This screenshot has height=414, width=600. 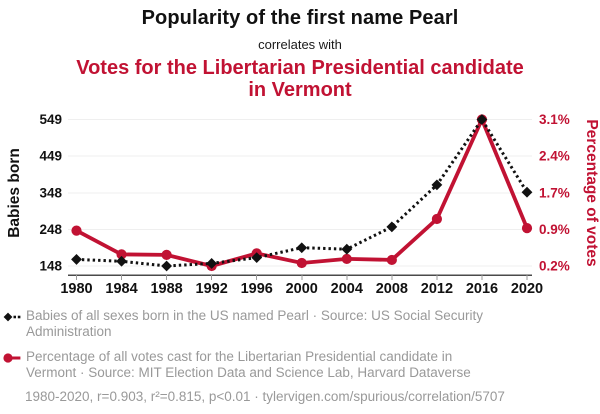 I want to click on svg-text: Percentage of votes, so click(x=591, y=192).